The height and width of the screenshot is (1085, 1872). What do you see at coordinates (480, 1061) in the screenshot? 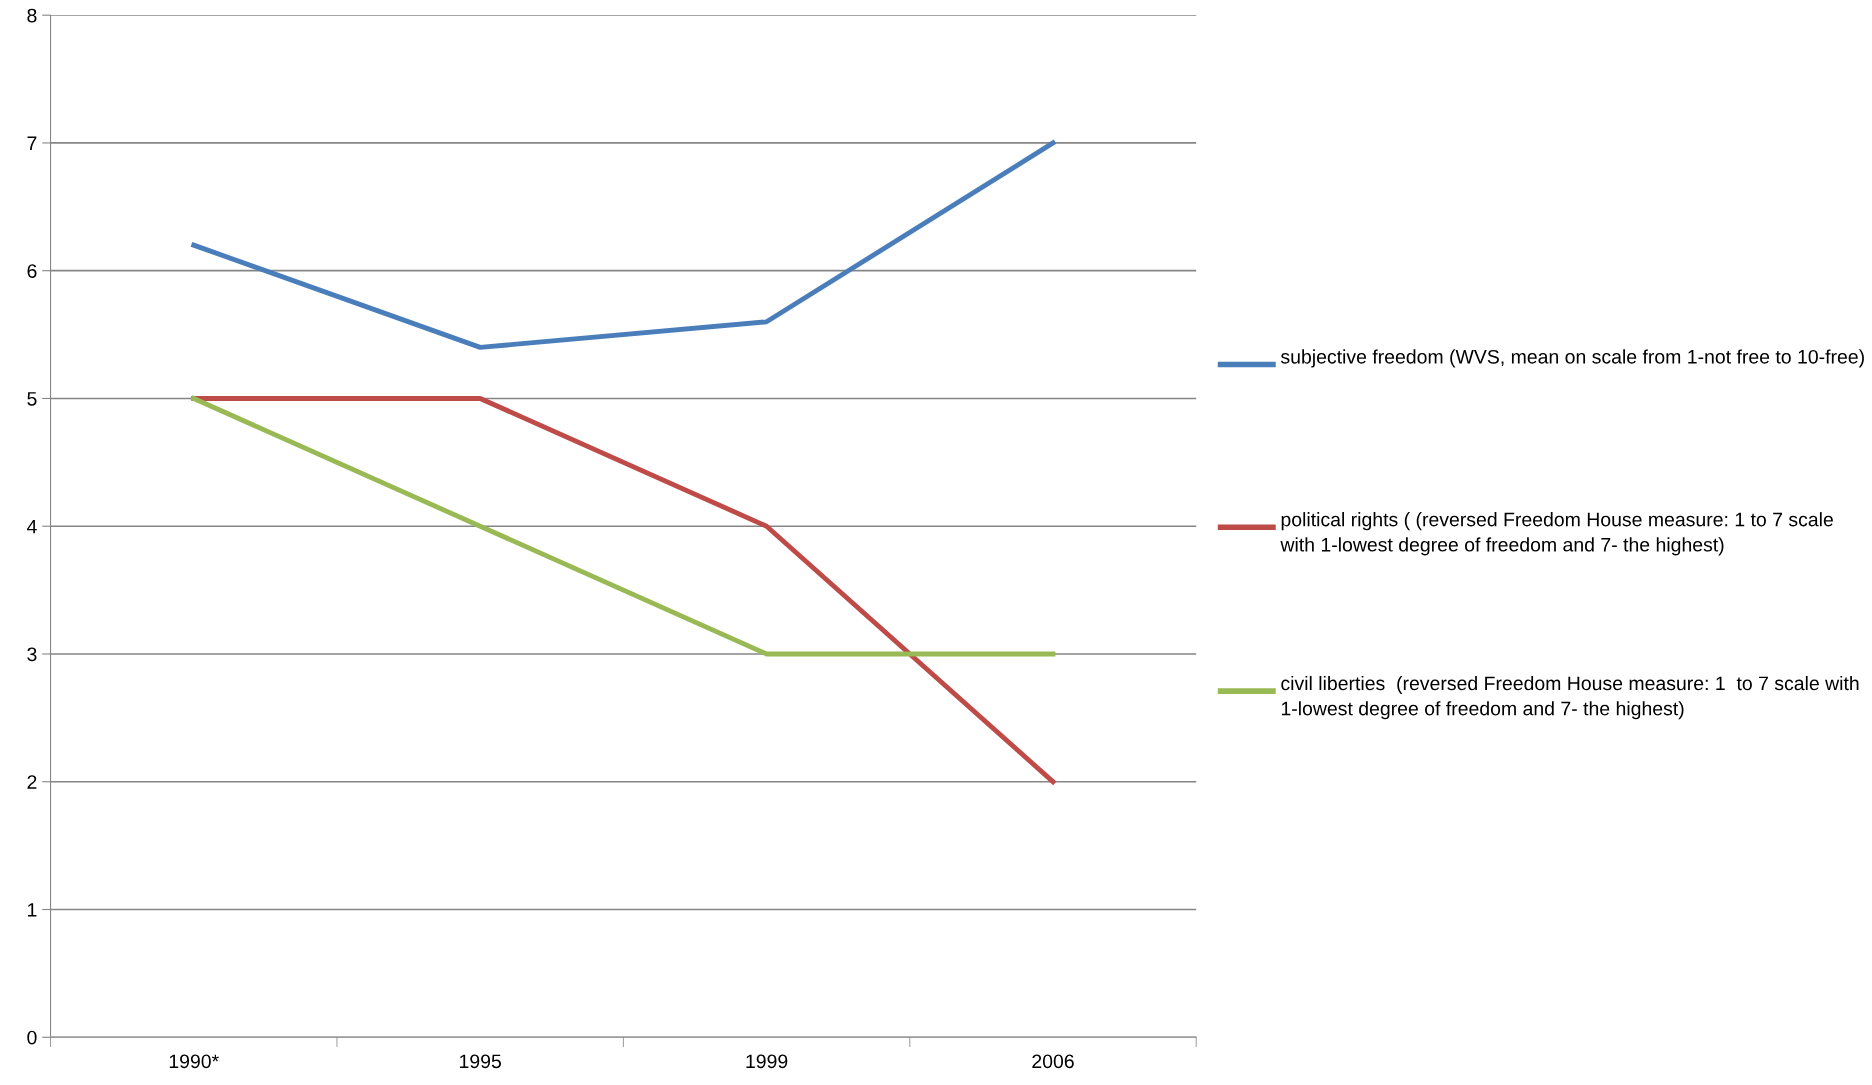
I see `x-tick-label: 1995` at bounding box center [480, 1061].